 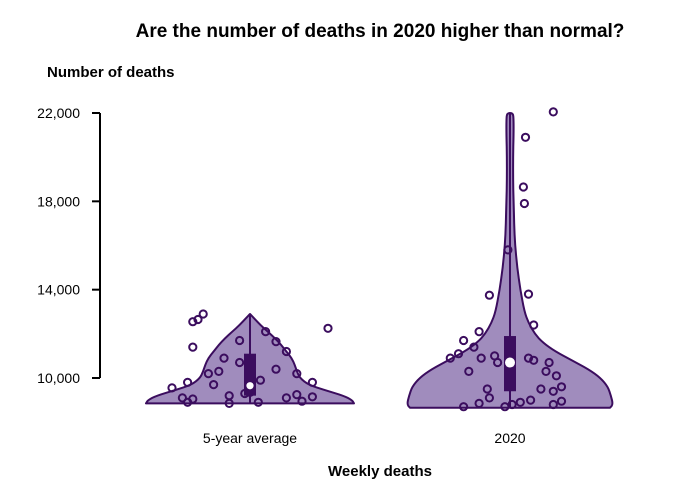 What do you see at coordinates (69, 245) in the screenshot?
I see `y-axis: 10,000 14,000 18,000 22,000` at bounding box center [69, 245].